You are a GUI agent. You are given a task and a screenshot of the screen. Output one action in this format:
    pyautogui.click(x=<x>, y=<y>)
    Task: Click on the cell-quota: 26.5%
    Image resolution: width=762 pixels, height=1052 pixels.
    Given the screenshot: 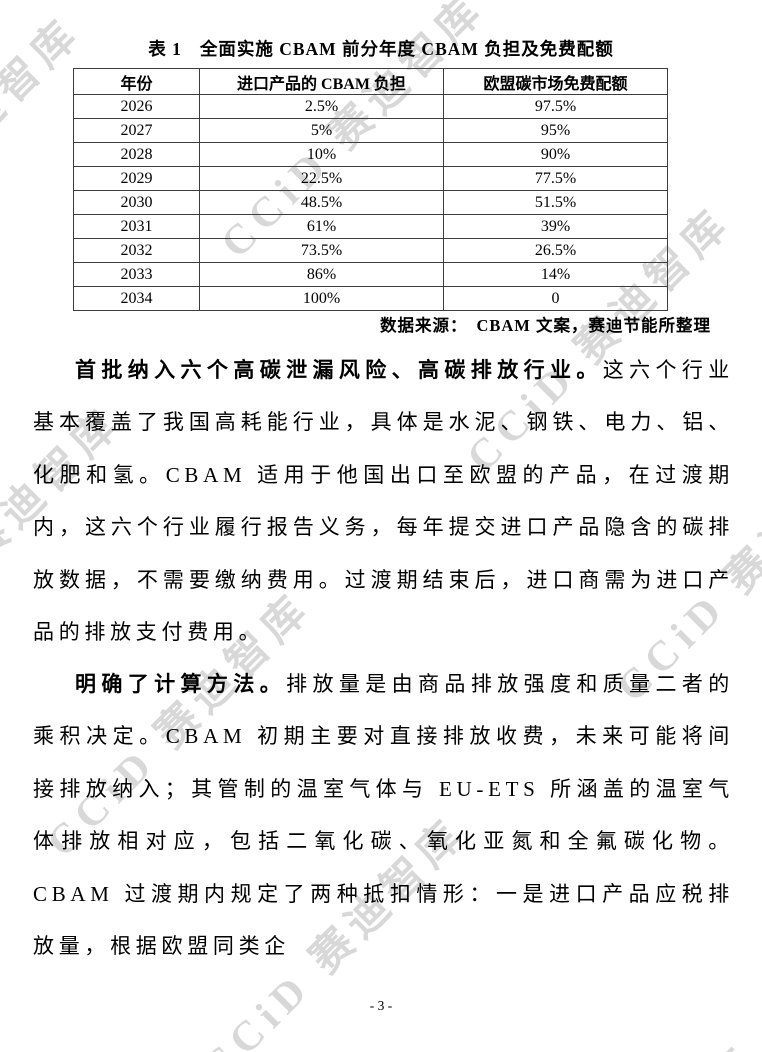 What is the action you would take?
    pyautogui.click(x=555, y=250)
    